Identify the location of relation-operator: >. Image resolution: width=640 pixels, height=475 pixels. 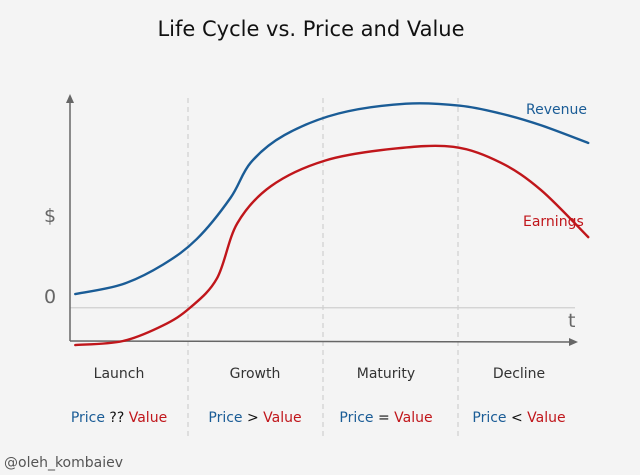
(255, 418).